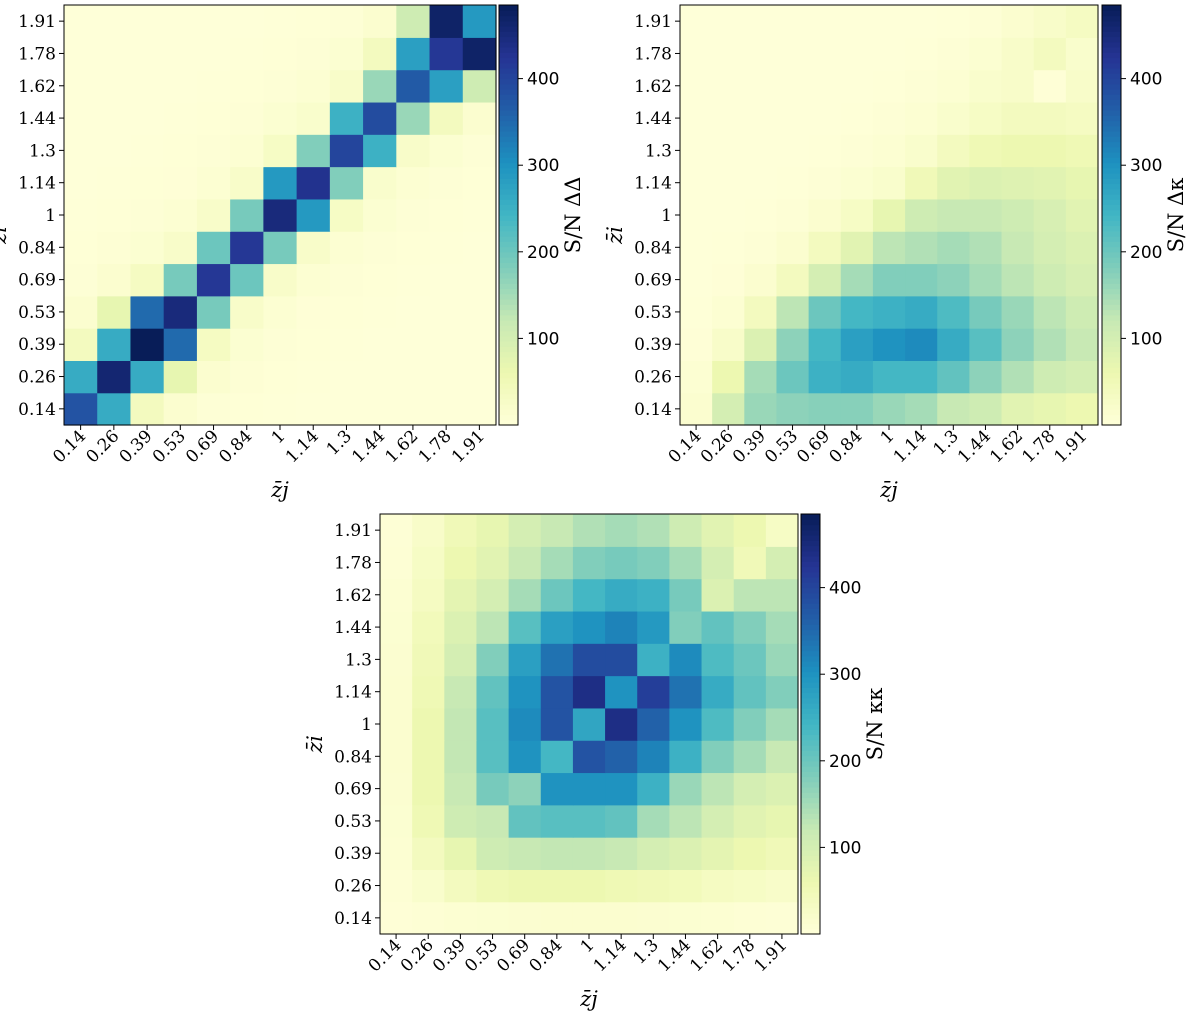 The width and height of the screenshot is (1200, 1015). Describe the element at coordinates (1146, 253) in the screenshot. I see `colorbar-tick-label: 200` at that location.